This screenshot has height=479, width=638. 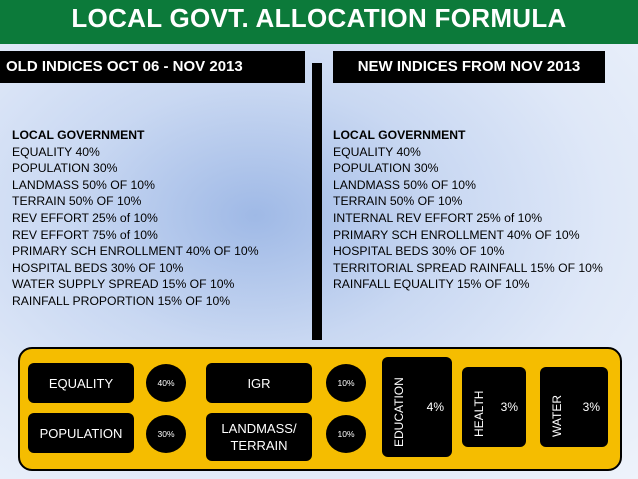 I want to click on population-pct-badge: 30%, so click(x=166, y=434).